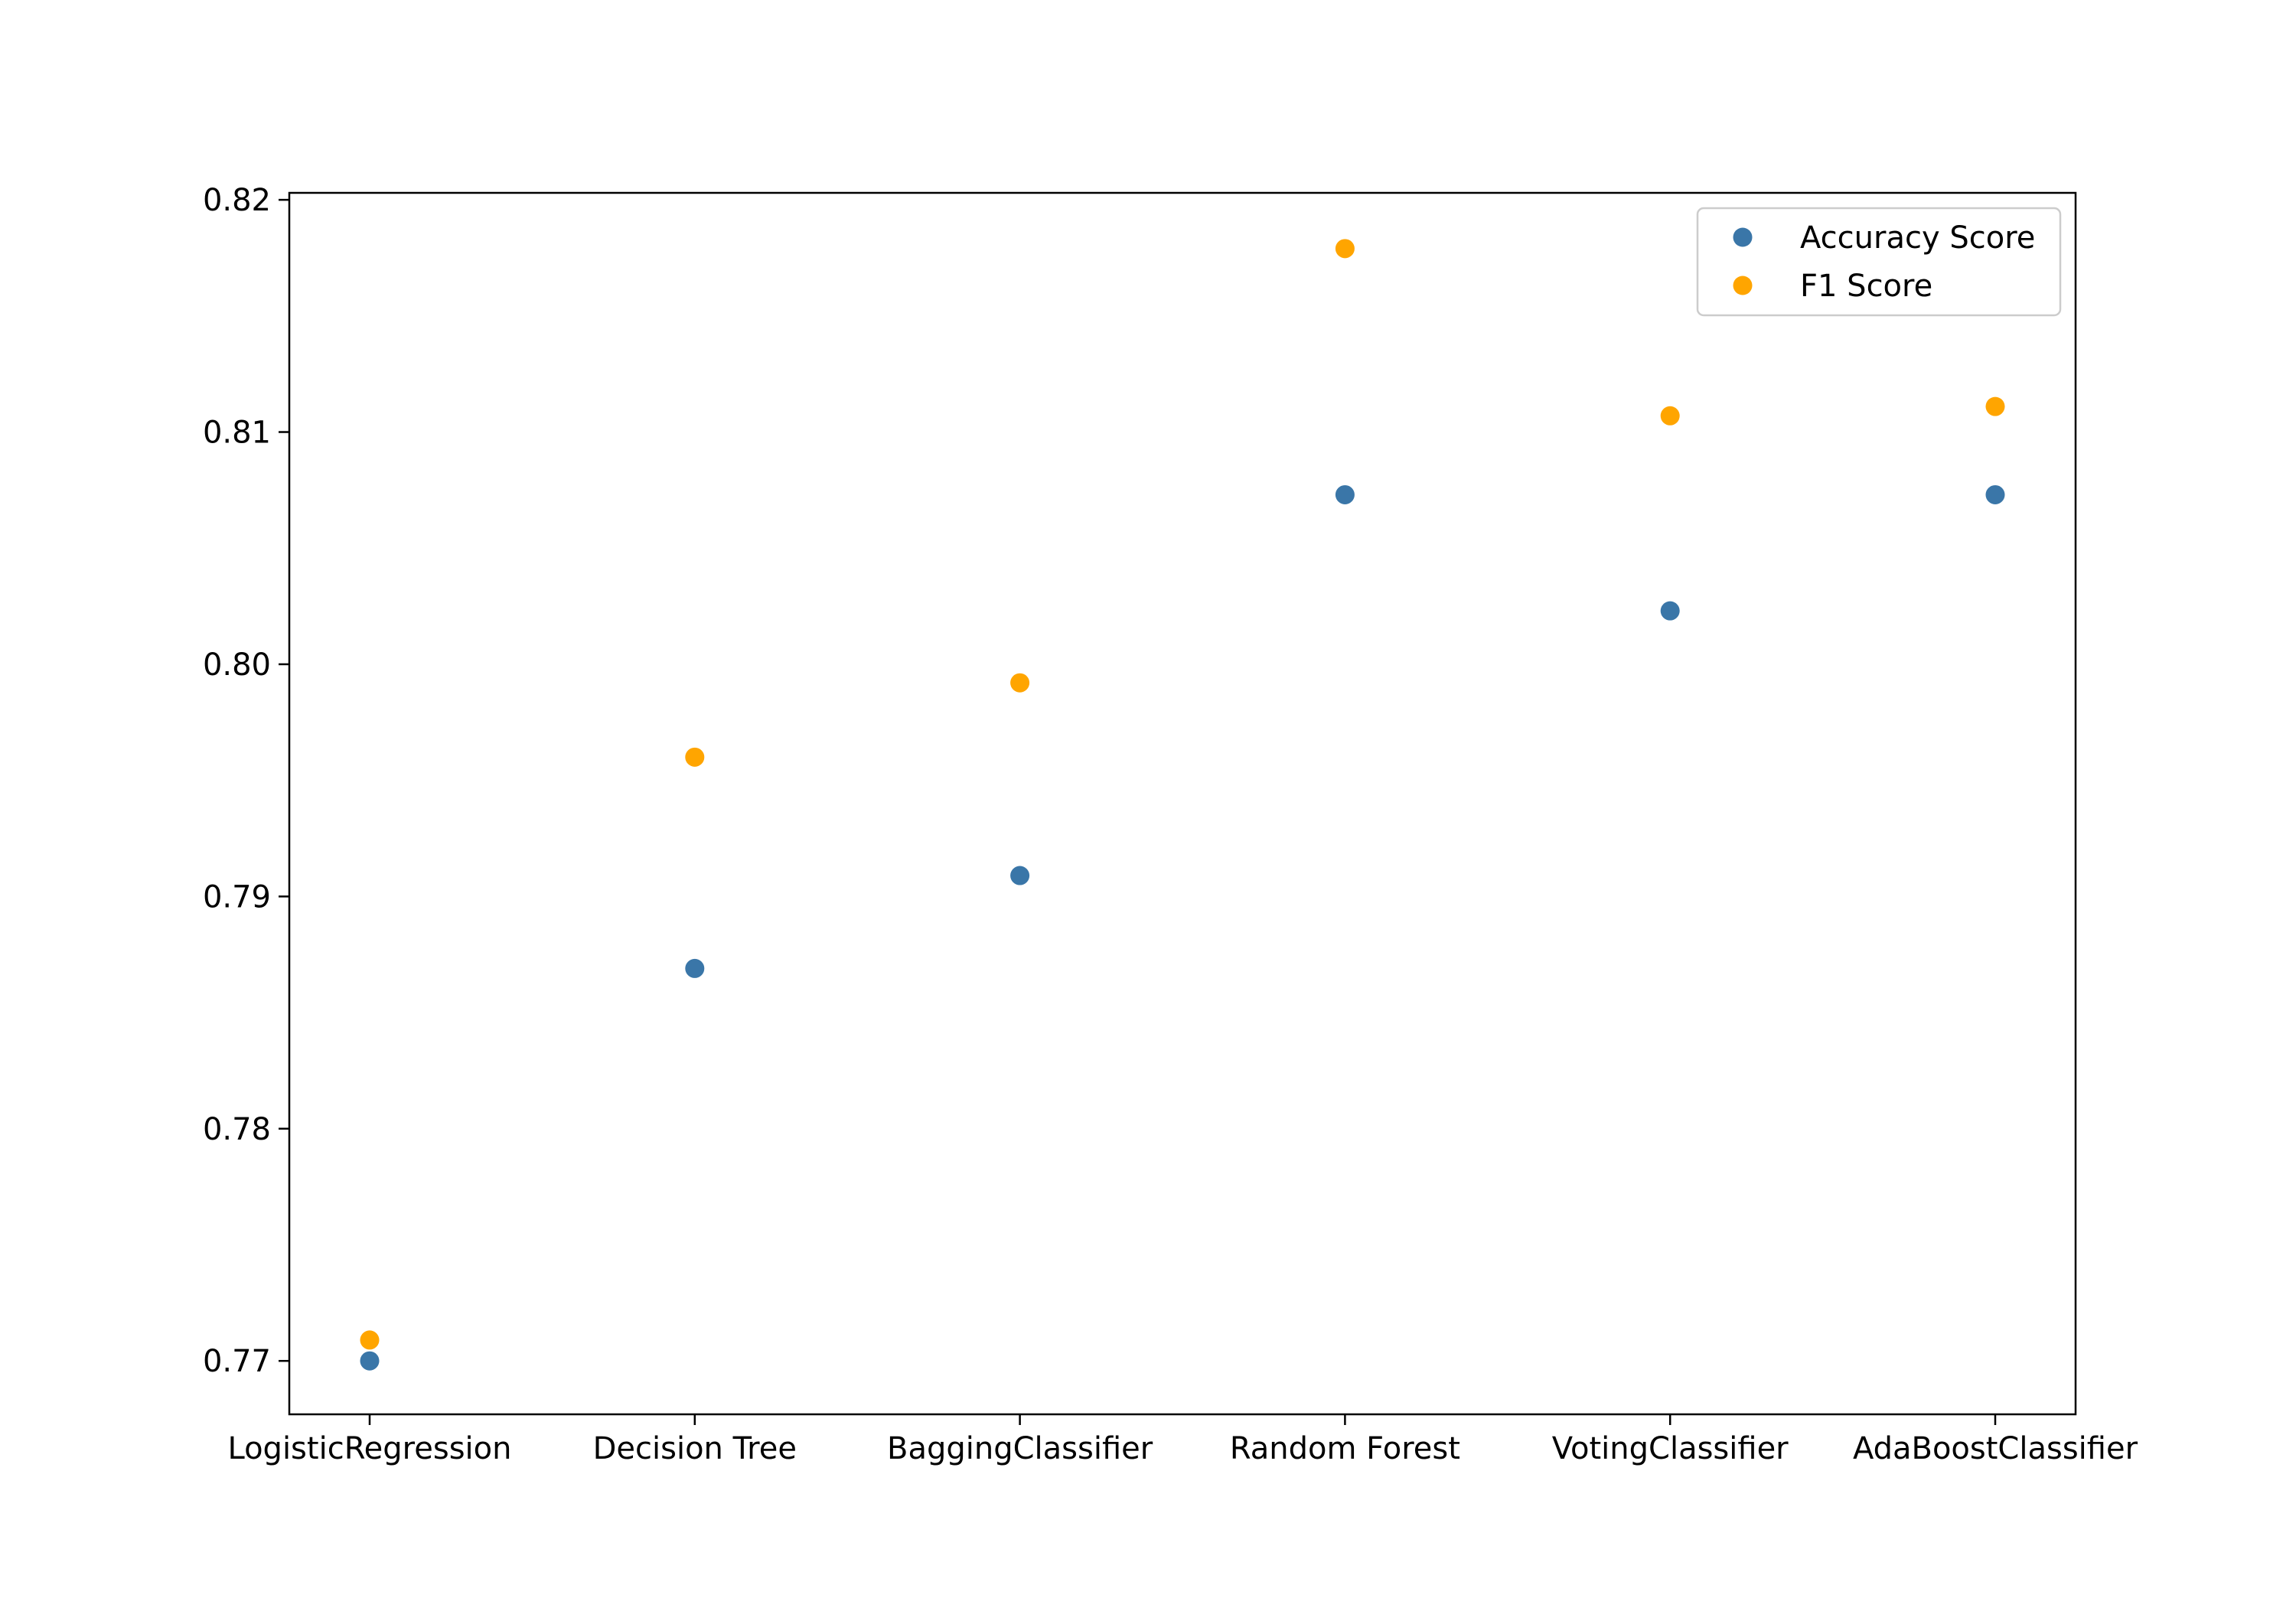  Describe the element at coordinates (1345, 1448) in the screenshot. I see `x-tick-label: Random Forest` at that location.